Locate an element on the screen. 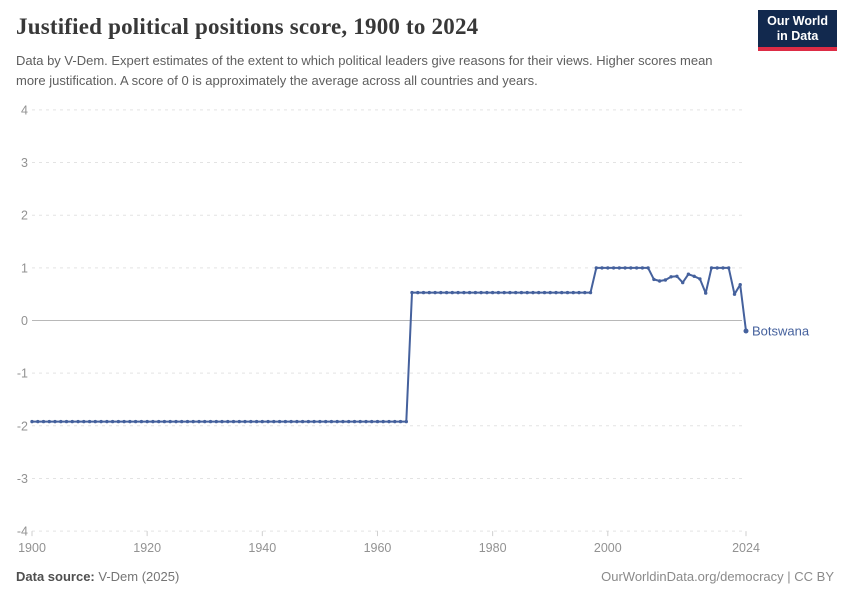 This screenshot has width=850, height=600. series-end-label: Botswana is located at coordinates (781, 331).